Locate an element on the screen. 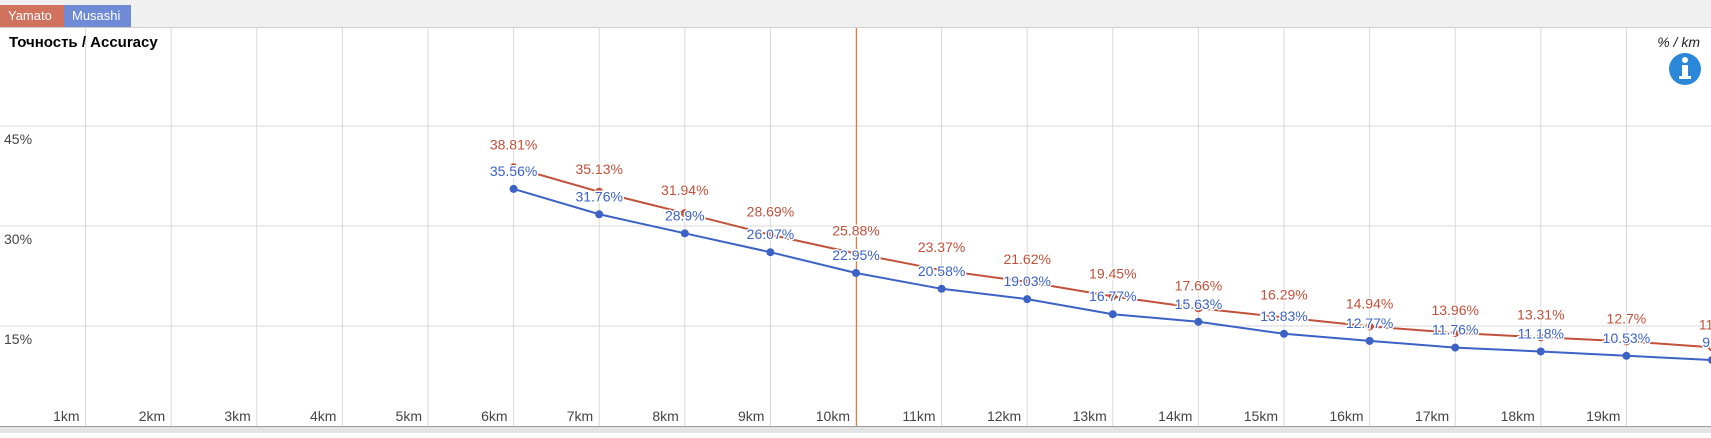  data-label-yamato: 19.45% is located at coordinates (1112, 273).